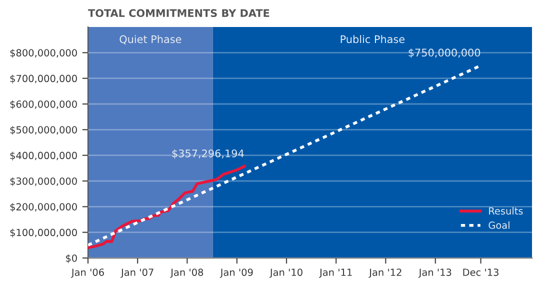  I want to click on x-tick-label: Jan '07, so click(137, 273).